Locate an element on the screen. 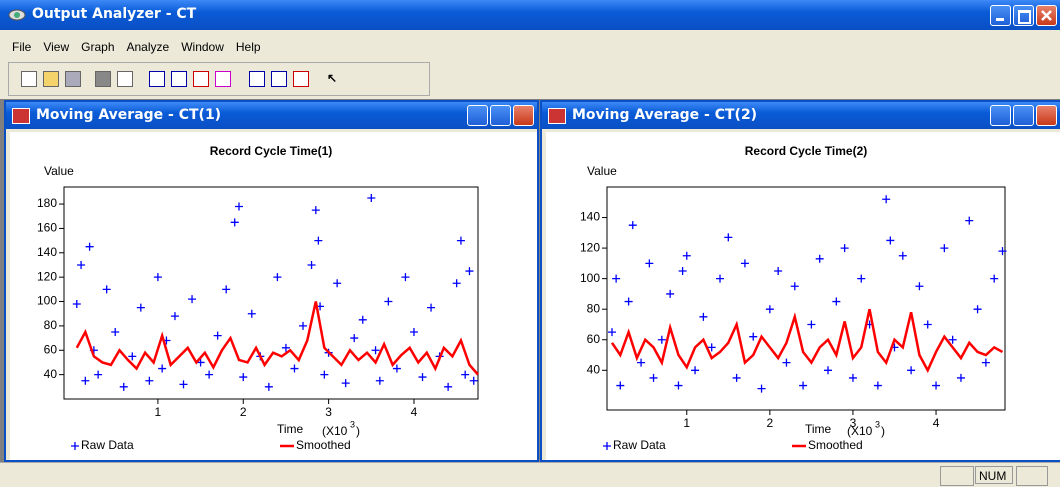 The width and height of the screenshot is (1060, 487). tool-save is located at coordinates (73, 79).